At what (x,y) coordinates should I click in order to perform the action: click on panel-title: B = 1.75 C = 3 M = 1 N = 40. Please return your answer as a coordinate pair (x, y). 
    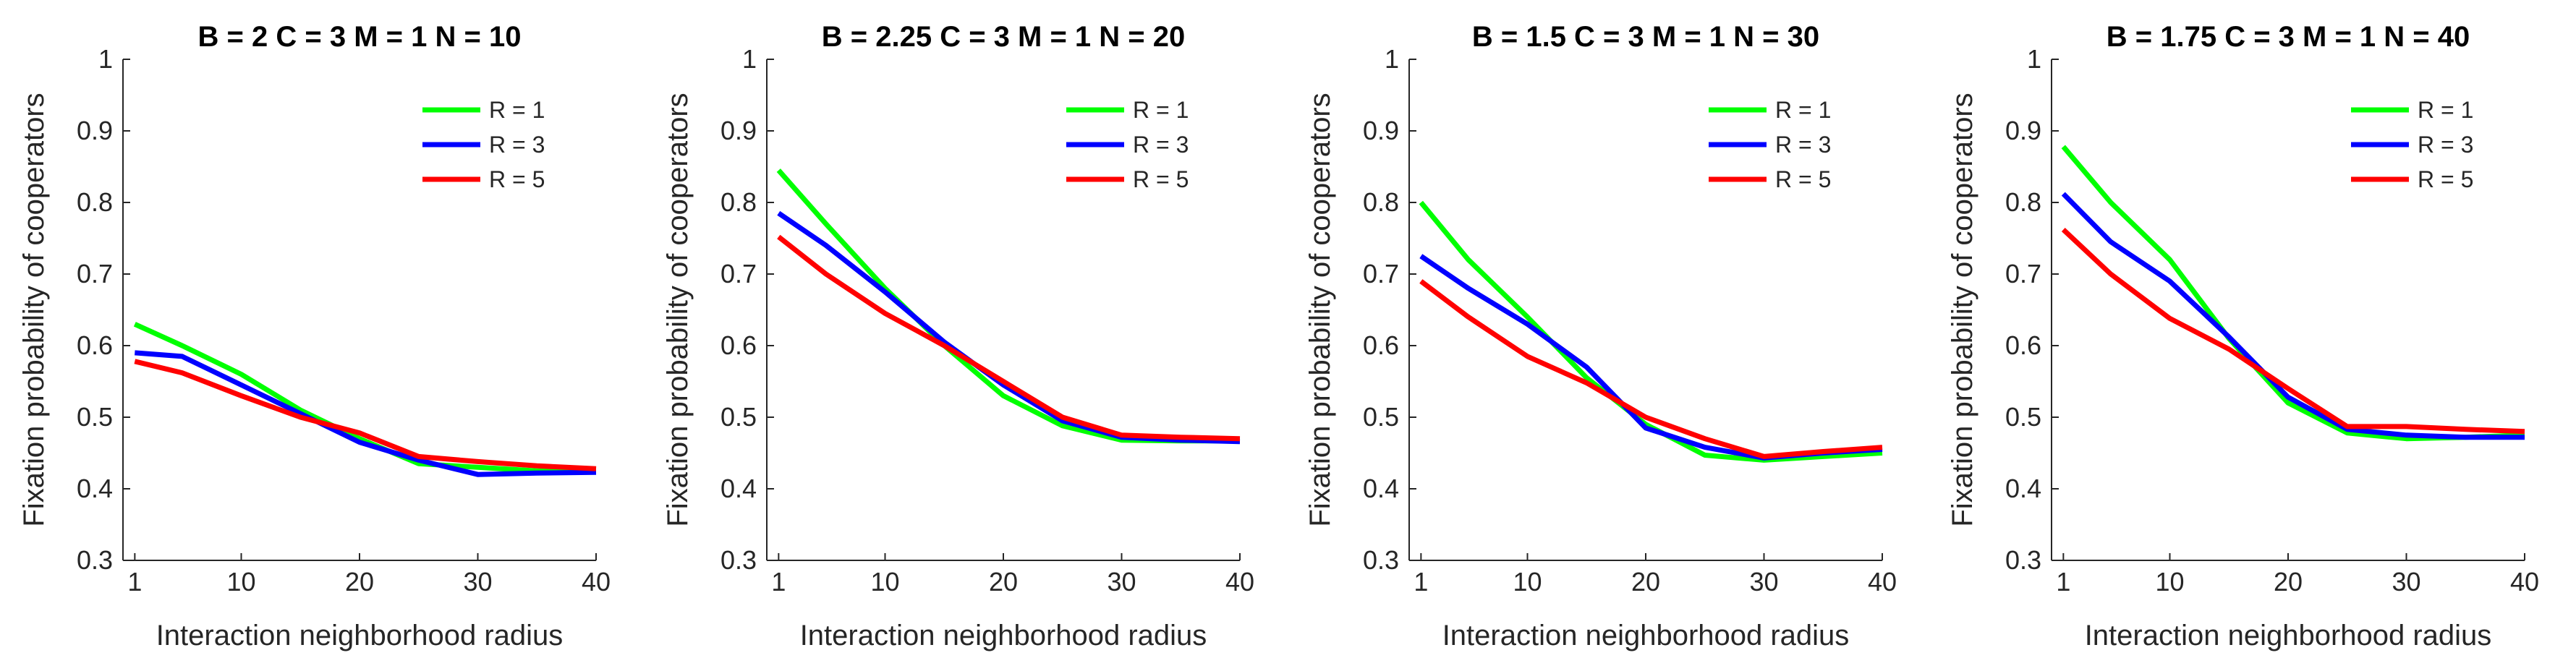
    Looking at the image, I should click on (2288, 37).